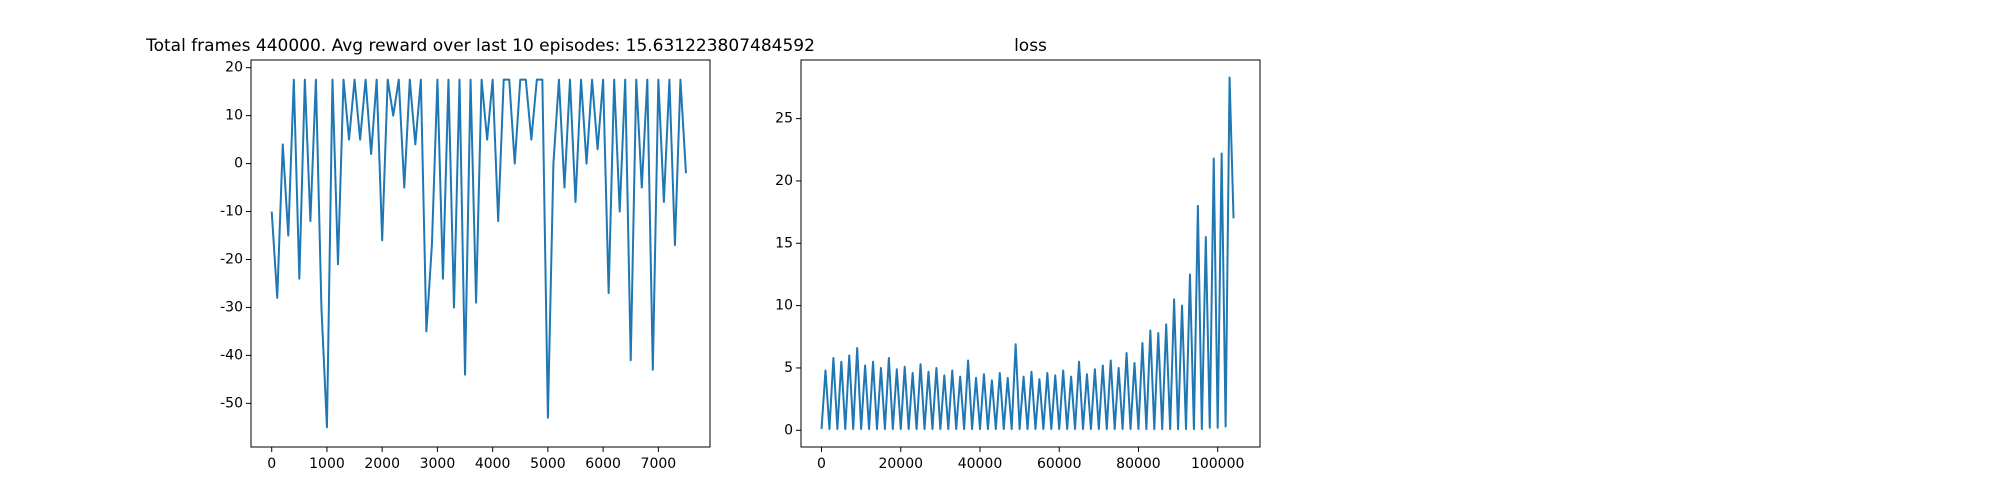  What do you see at coordinates (493, 464) in the screenshot?
I see `x-tick-label: 4000` at bounding box center [493, 464].